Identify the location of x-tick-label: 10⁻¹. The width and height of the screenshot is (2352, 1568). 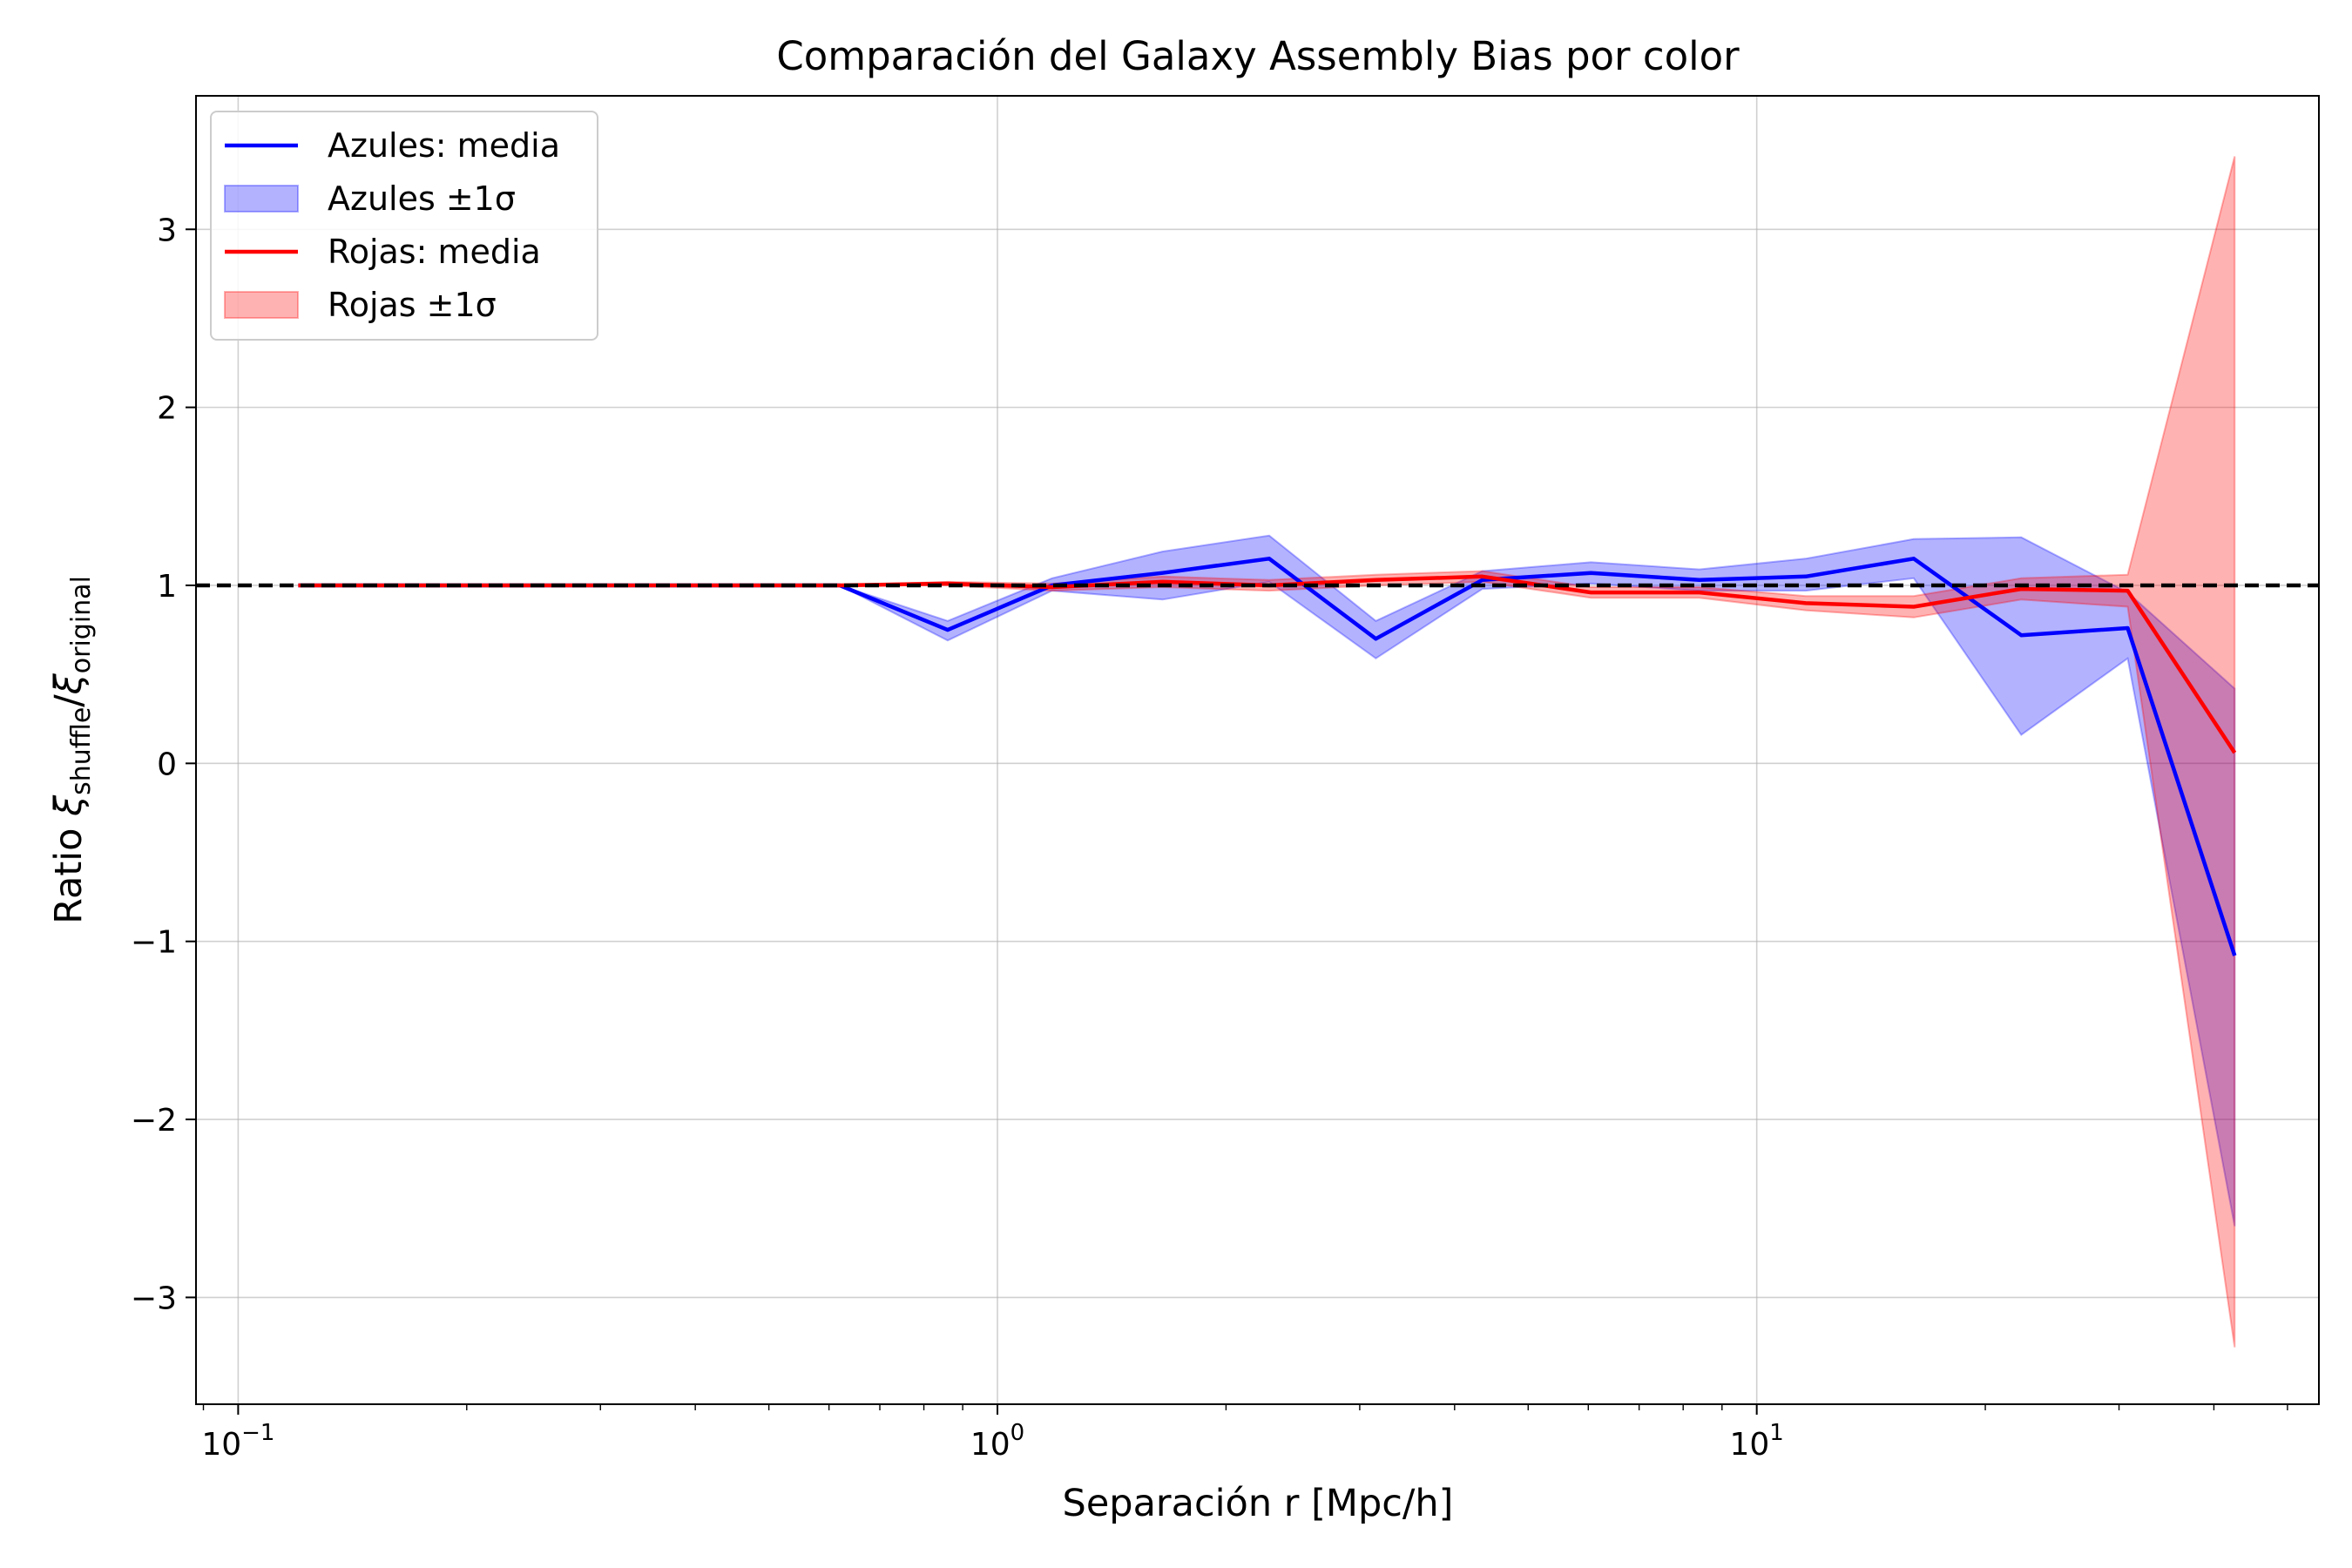
(238, 1441).